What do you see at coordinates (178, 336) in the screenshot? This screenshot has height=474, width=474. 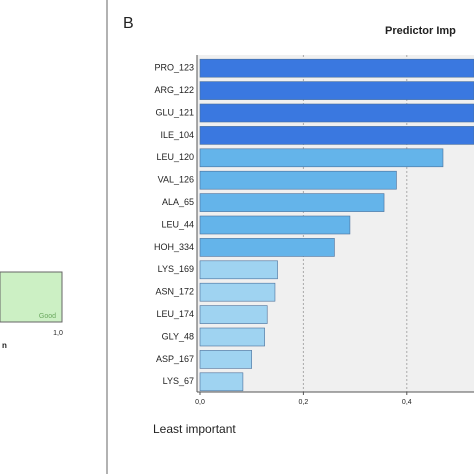 I see `y-tick-label: GLY_48` at bounding box center [178, 336].